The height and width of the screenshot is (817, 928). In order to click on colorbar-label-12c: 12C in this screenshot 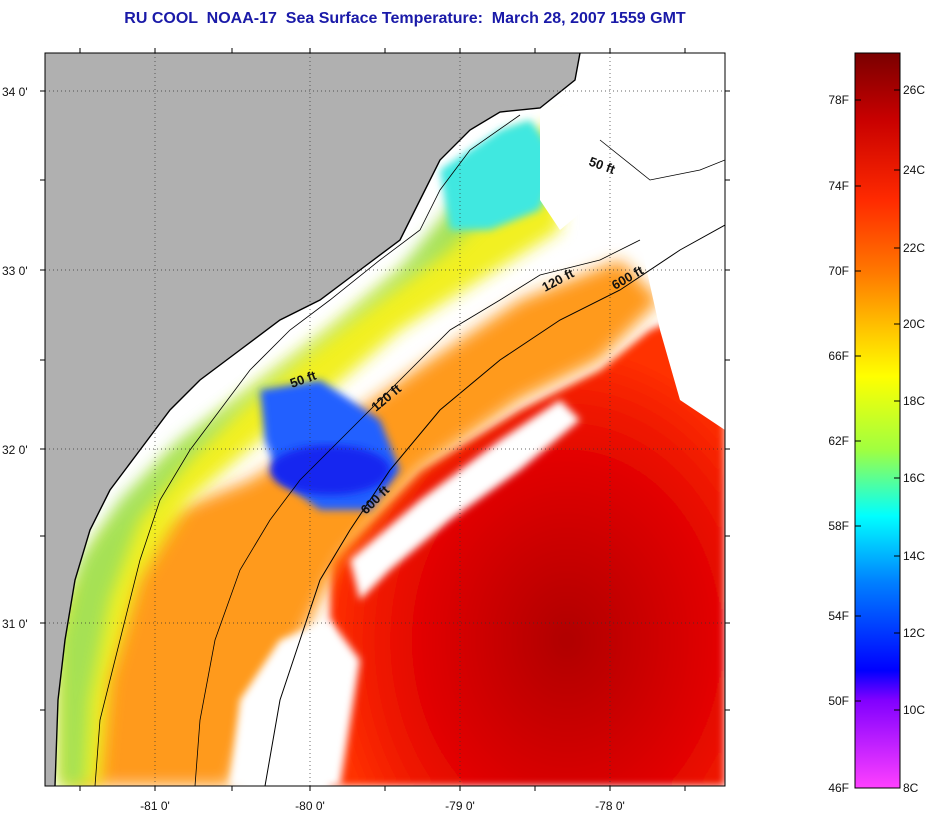, I will do `click(914, 633)`.